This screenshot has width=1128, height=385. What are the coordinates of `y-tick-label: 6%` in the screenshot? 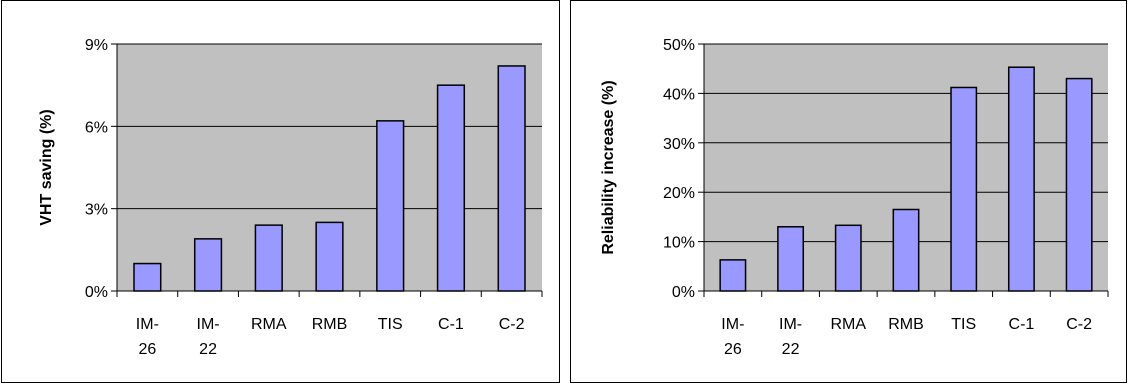 It's located at (96, 127).